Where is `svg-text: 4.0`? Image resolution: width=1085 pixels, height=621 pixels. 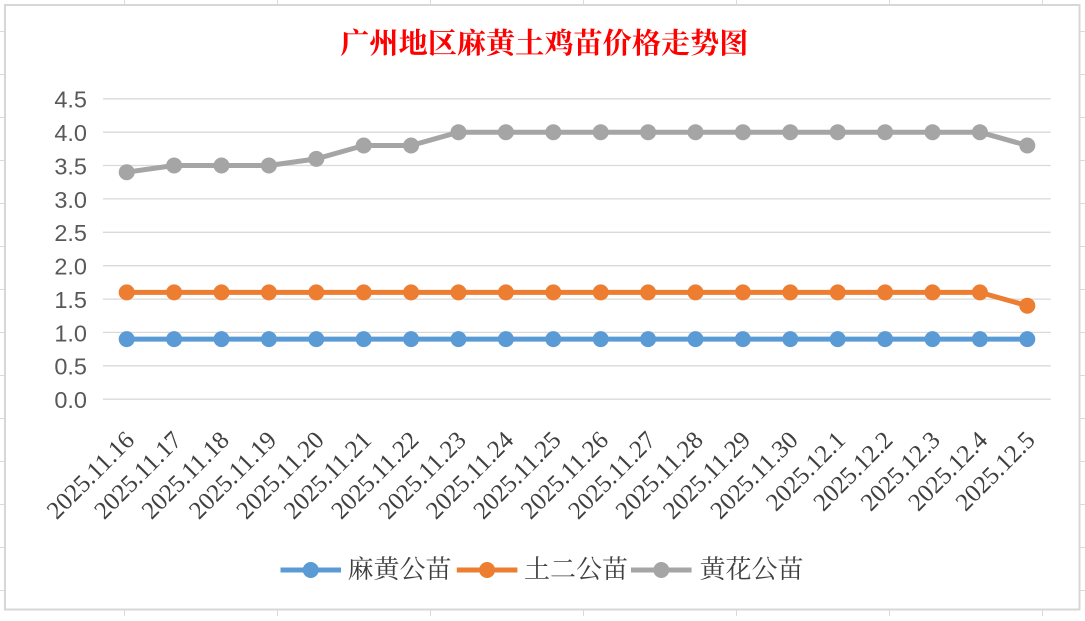
svg-text: 4.0 is located at coordinates (70, 133).